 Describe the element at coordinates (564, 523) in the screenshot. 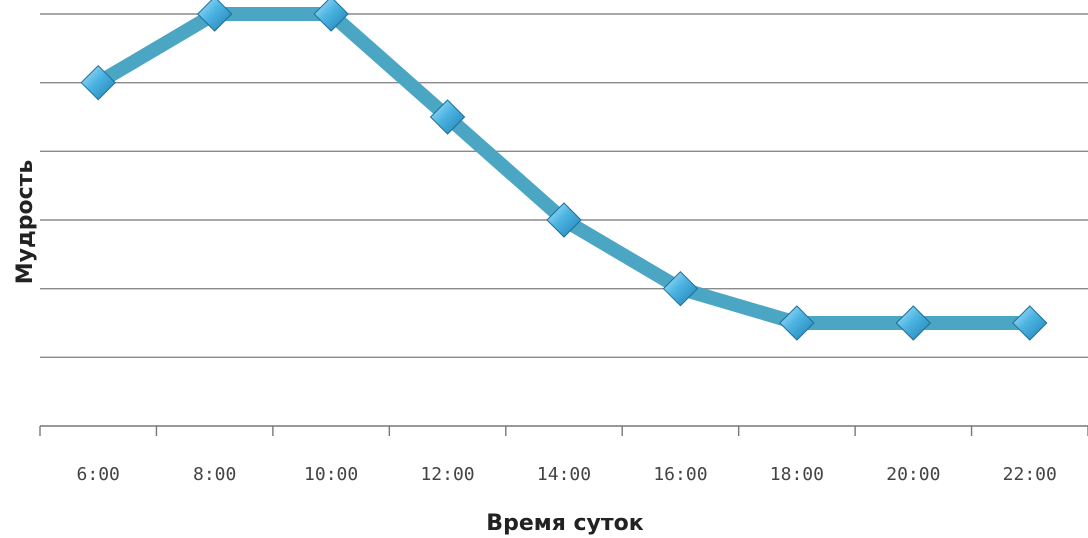

I see `x-axis-title: Время суток` at that location.